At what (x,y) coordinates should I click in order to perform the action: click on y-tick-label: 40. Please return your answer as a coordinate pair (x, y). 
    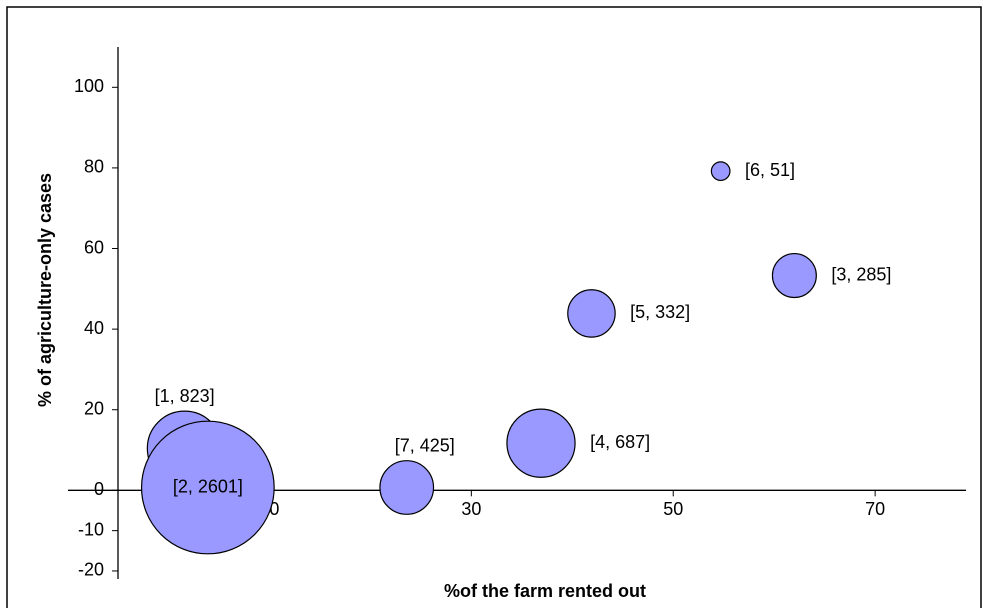
    Looking at the image, I should click on (94, 328).